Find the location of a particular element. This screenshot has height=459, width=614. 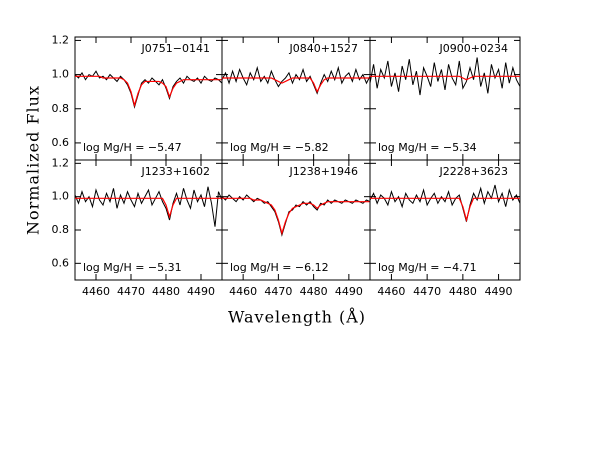

panel-frame is located at coordinates (445, 220).